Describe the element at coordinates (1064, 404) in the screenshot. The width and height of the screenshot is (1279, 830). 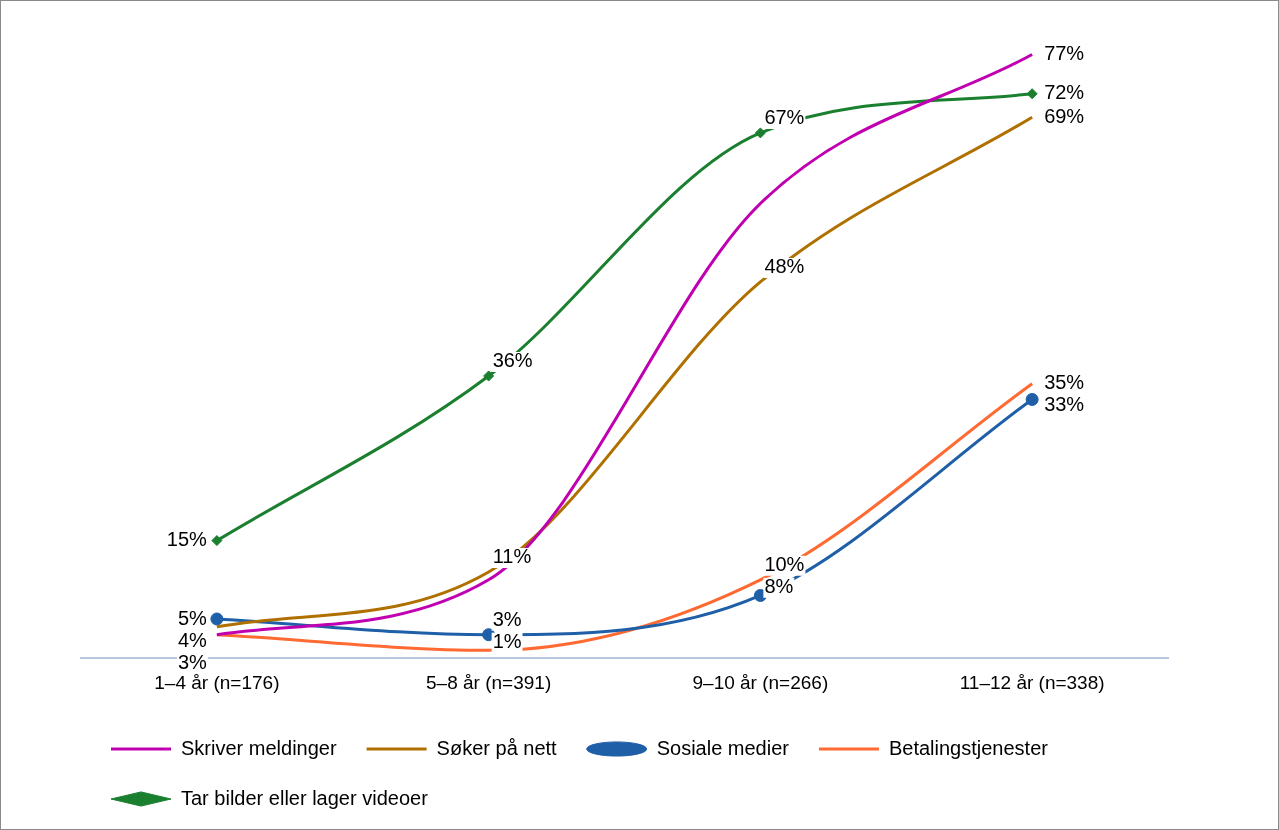
I see `data-label: 33%` at that location.